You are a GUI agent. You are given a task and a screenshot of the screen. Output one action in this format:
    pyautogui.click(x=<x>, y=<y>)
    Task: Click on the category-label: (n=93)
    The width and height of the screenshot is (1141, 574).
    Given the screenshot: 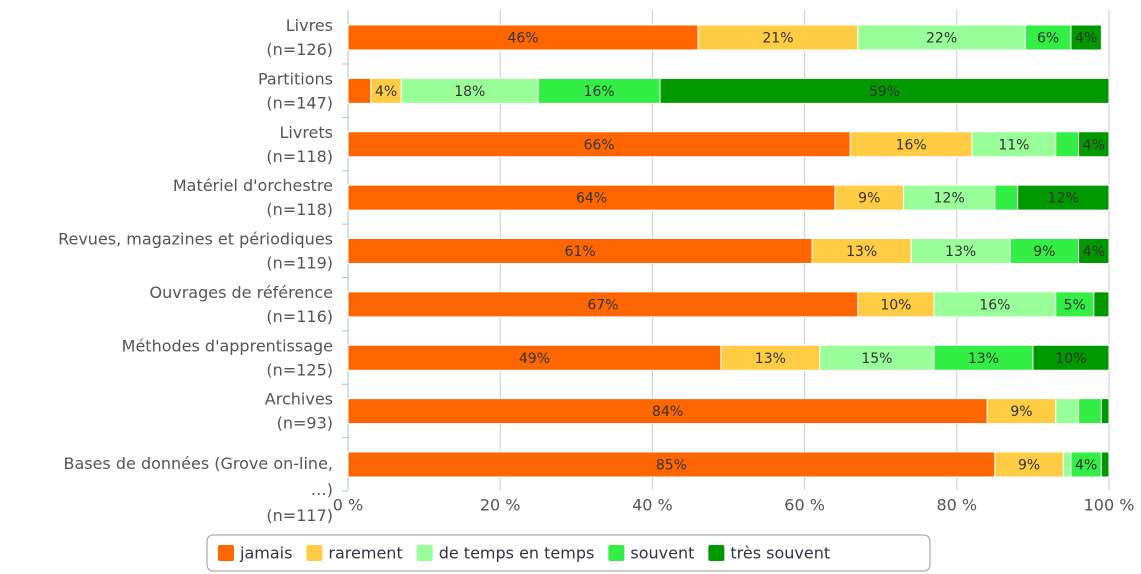 What is the action you would take?
    pyautogui.click(x=305, y=423)
    